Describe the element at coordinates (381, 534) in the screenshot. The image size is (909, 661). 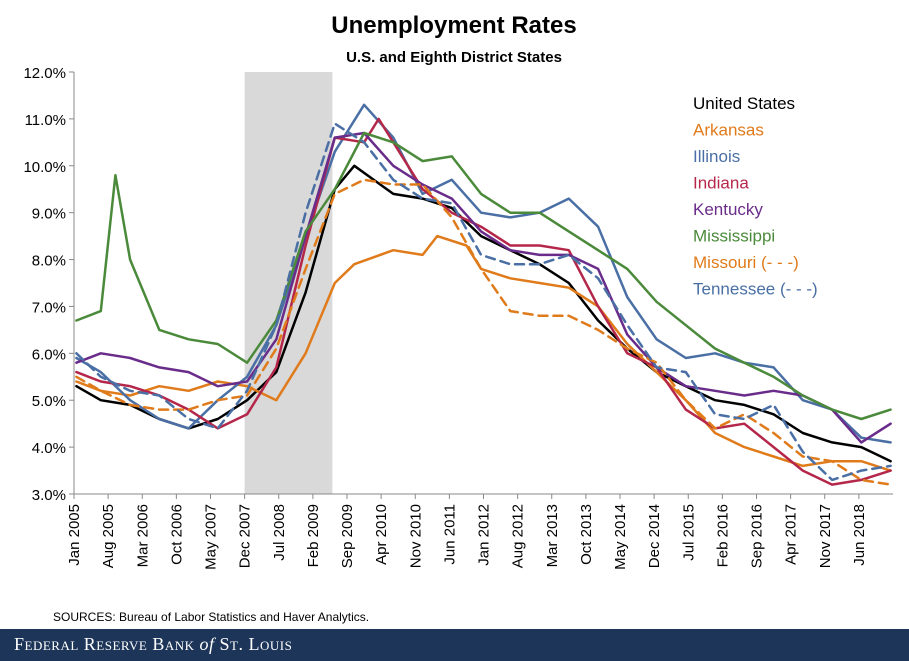
I see `x-tick-label: Apr 2010` at that location.